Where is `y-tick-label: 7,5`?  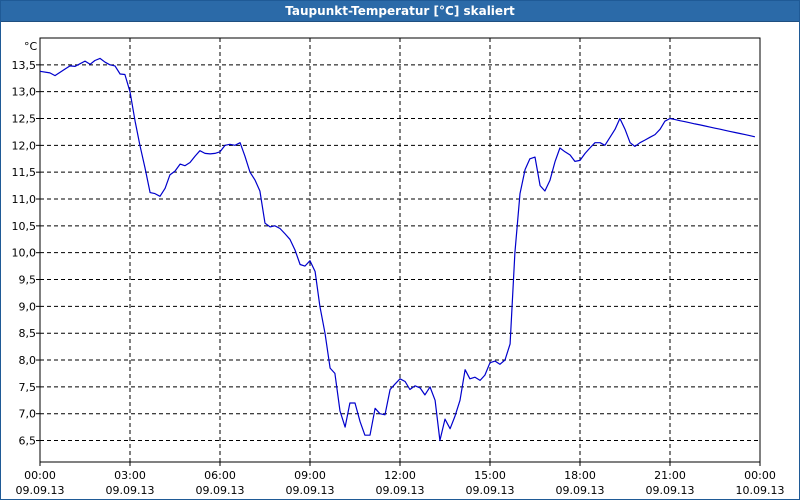
y-tick-label: 7,5 is located at coordinates (28, 387).